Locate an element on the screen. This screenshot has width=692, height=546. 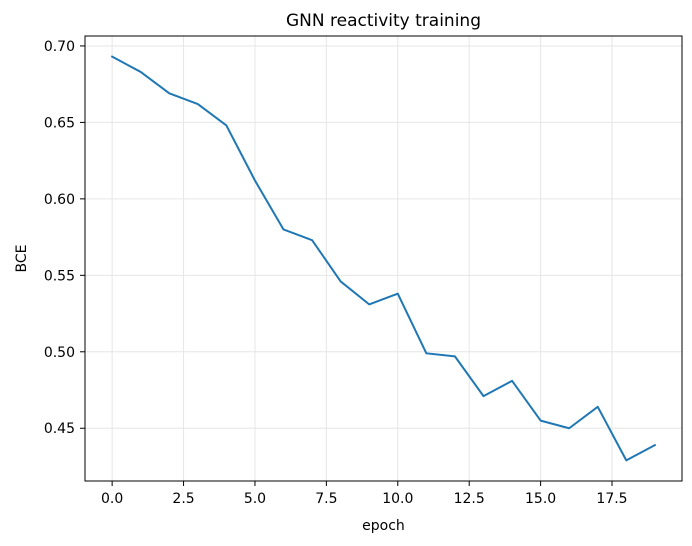
x-tick-label: 7.5 is located at coordinates (326, 499).